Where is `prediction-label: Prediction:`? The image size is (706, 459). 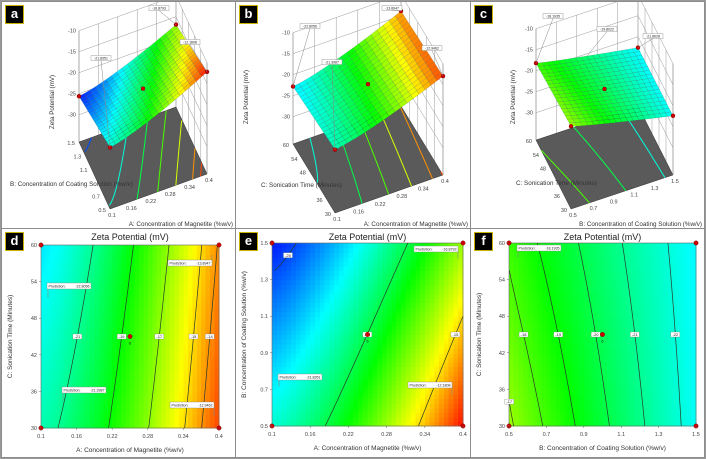 prediction-label: Prediction: is located at coordinates (72, 390).